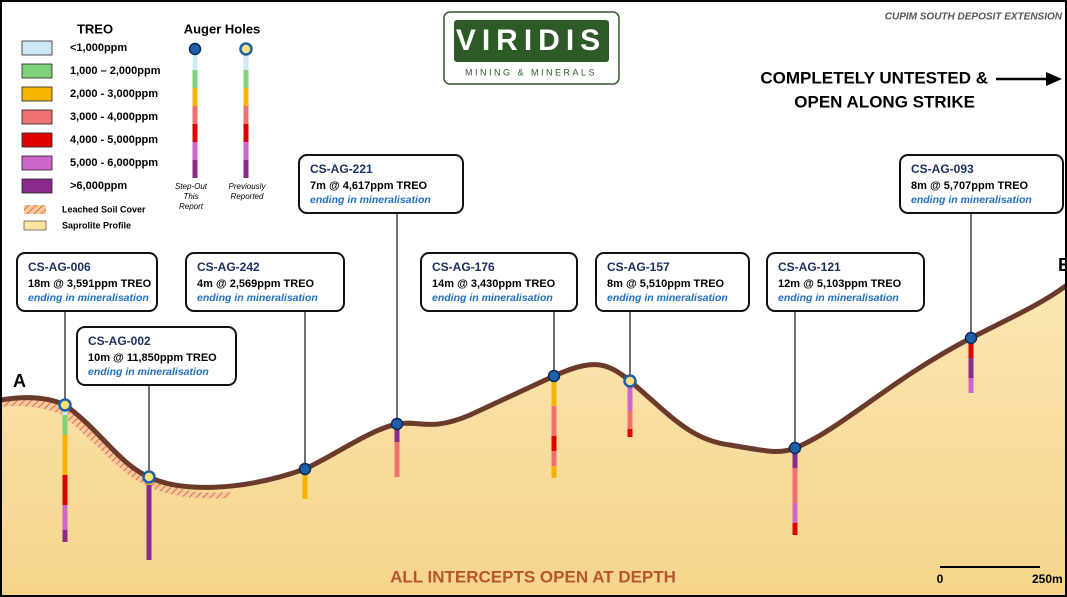  Describe the element at coordinates (247, 196) in the screenshot. I see `legend-caption: Reported` at that location.